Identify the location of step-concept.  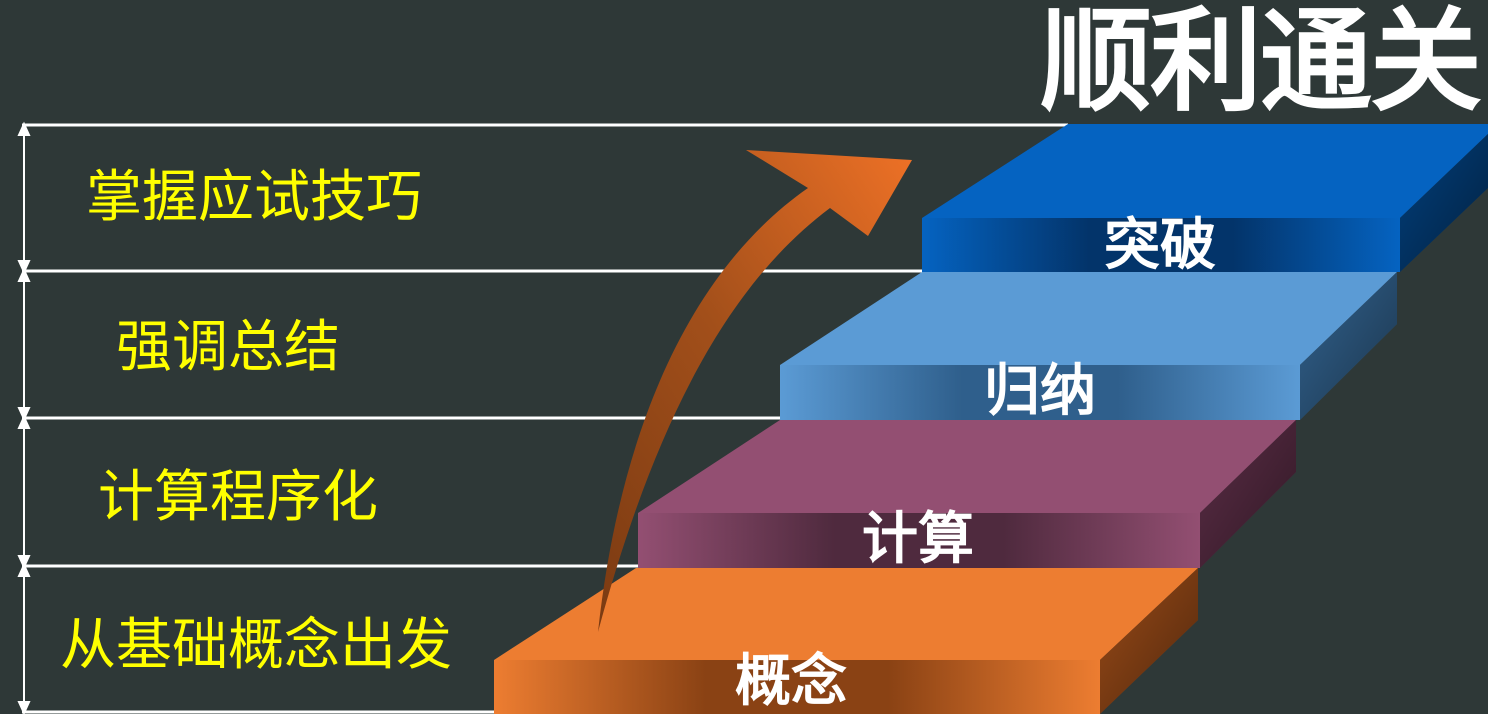
(846, 641).